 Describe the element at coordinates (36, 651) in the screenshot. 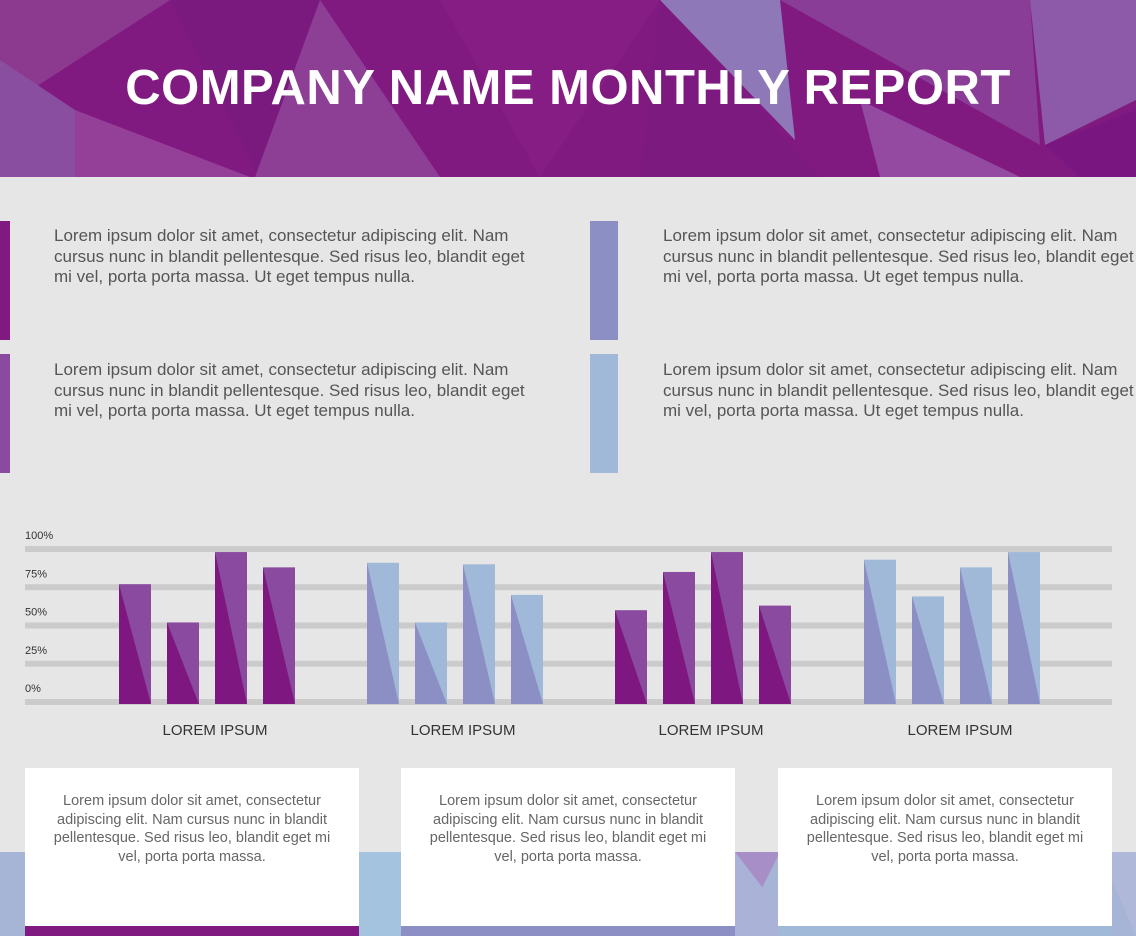

I see `y-tick-label: 25%` at that location.